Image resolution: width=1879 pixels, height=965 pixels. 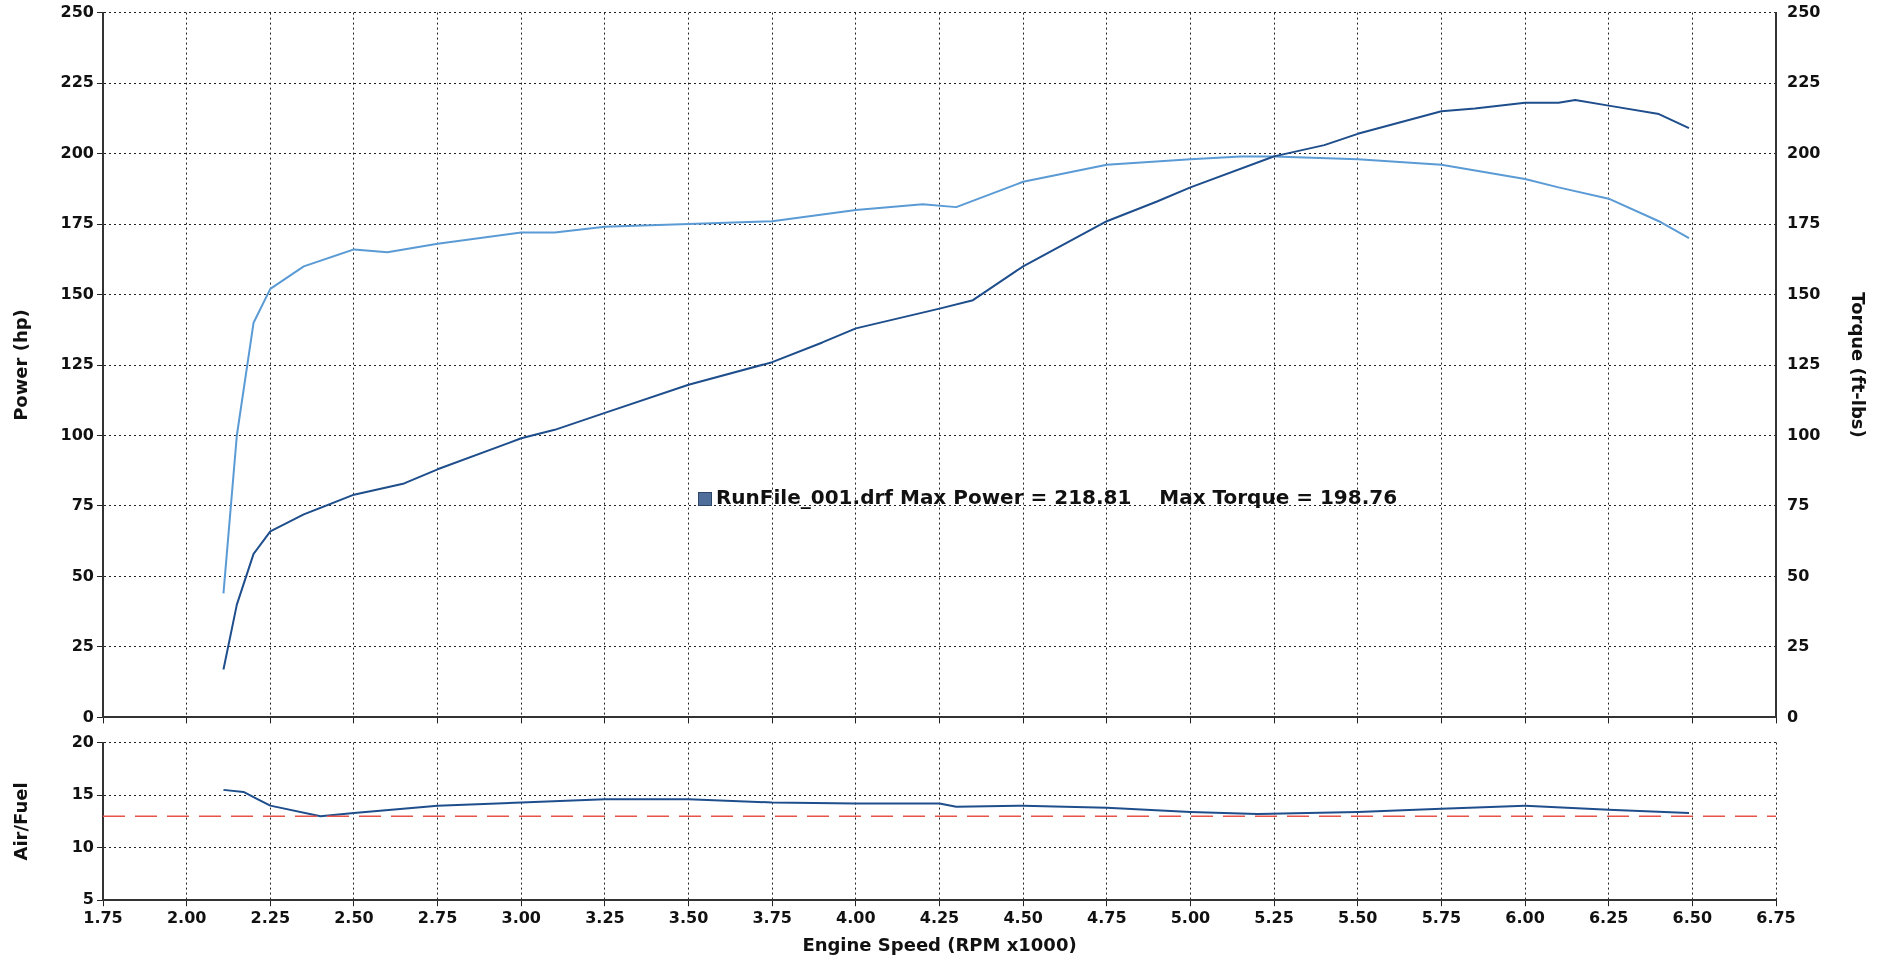 What do you see at coordinates (186, 917) in the screenshot?
I see `x-tick-label: 2.00` at bounding box center [186, 917].